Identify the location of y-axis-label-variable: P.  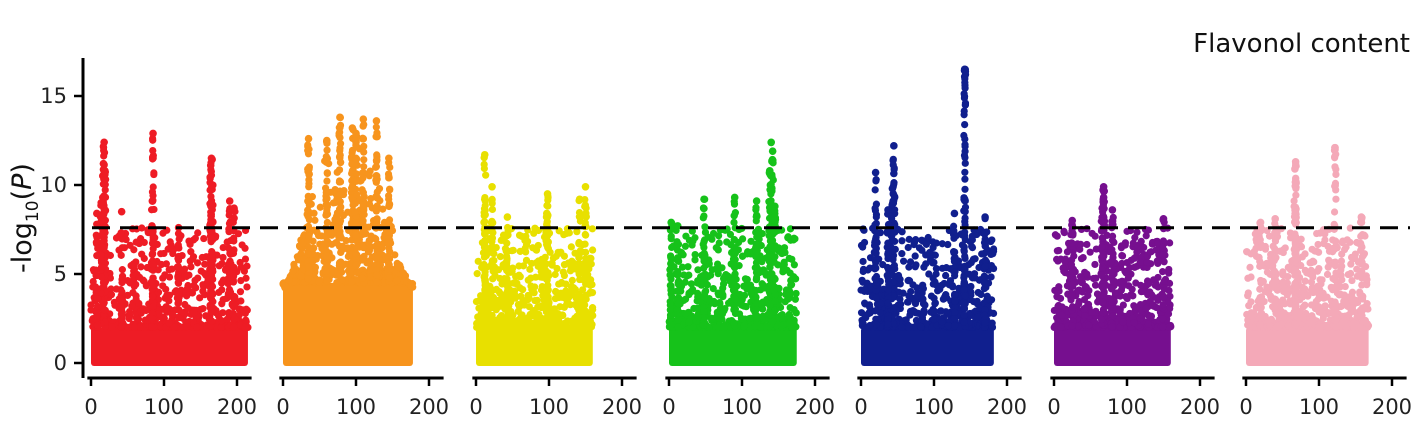
(22, 181).